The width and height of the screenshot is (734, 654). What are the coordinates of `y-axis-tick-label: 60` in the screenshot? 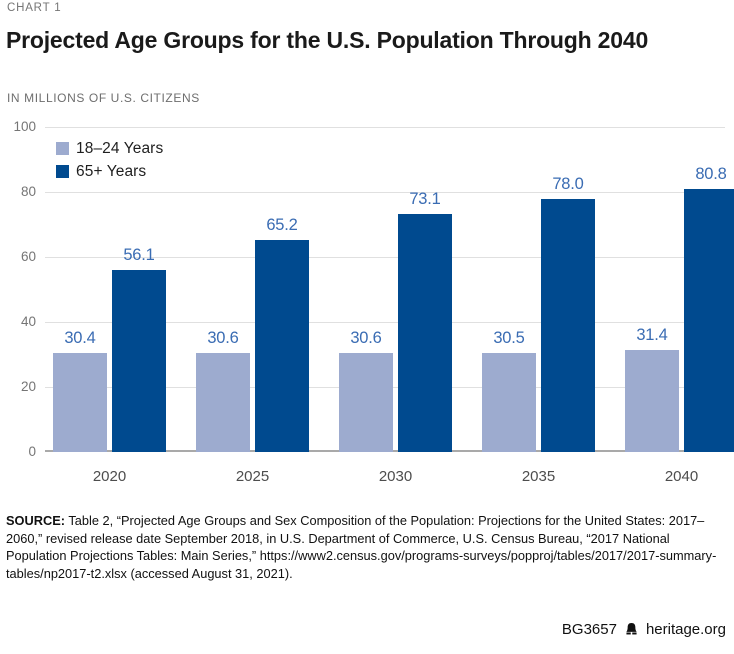 It's located at (28, 256).